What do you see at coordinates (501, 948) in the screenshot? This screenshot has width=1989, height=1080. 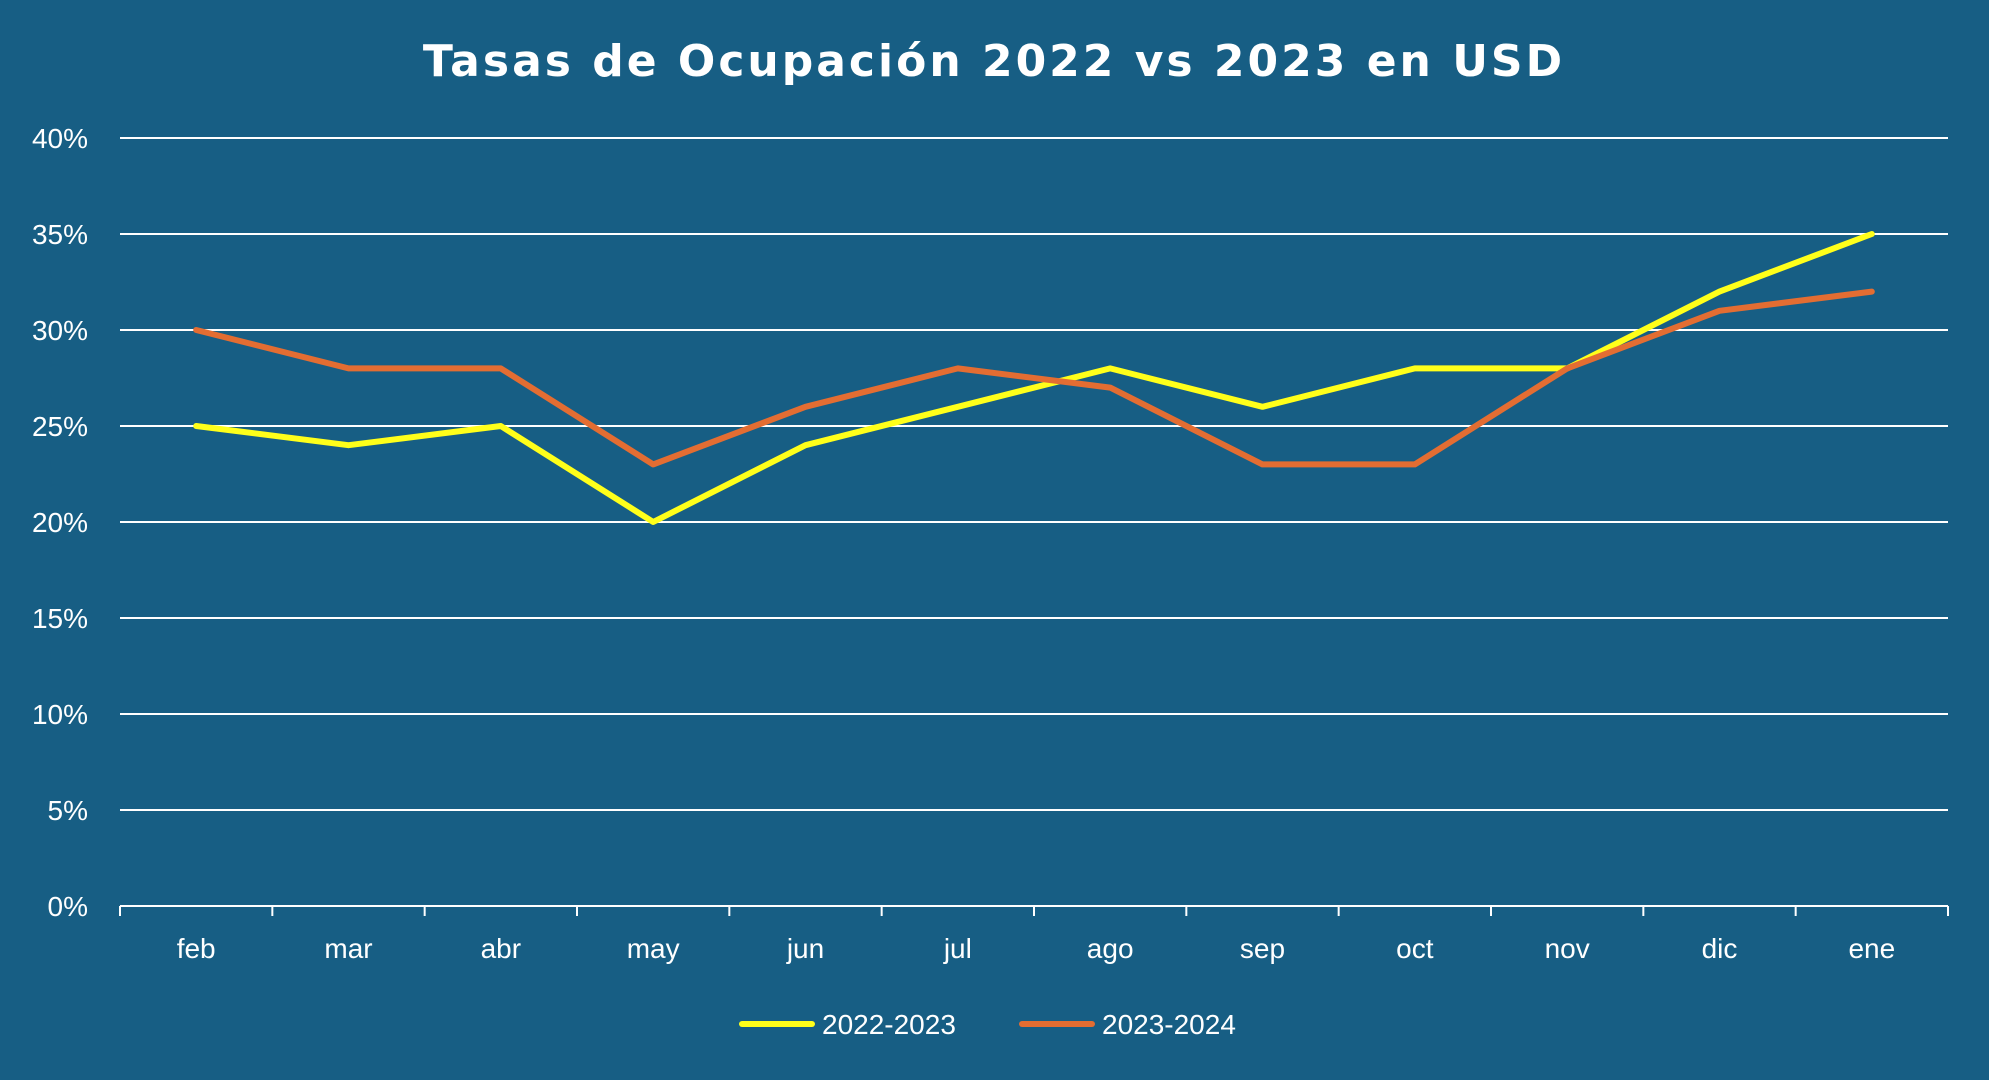 I see `x-tick-label: abr` at bounding box center [501, 948].